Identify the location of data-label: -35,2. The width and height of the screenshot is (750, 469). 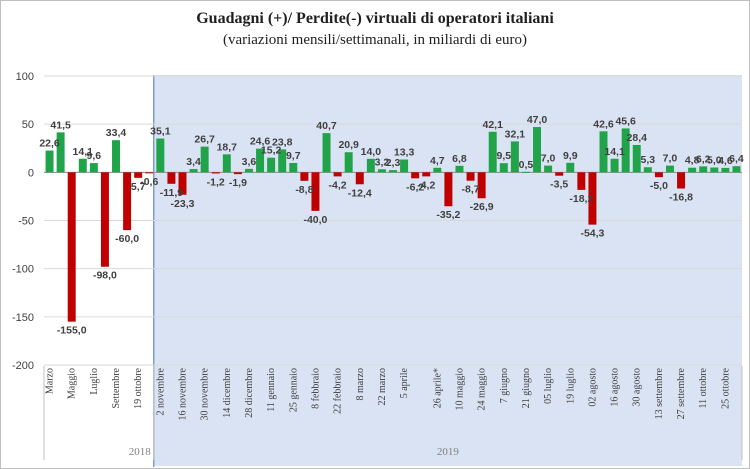
(448, 215).